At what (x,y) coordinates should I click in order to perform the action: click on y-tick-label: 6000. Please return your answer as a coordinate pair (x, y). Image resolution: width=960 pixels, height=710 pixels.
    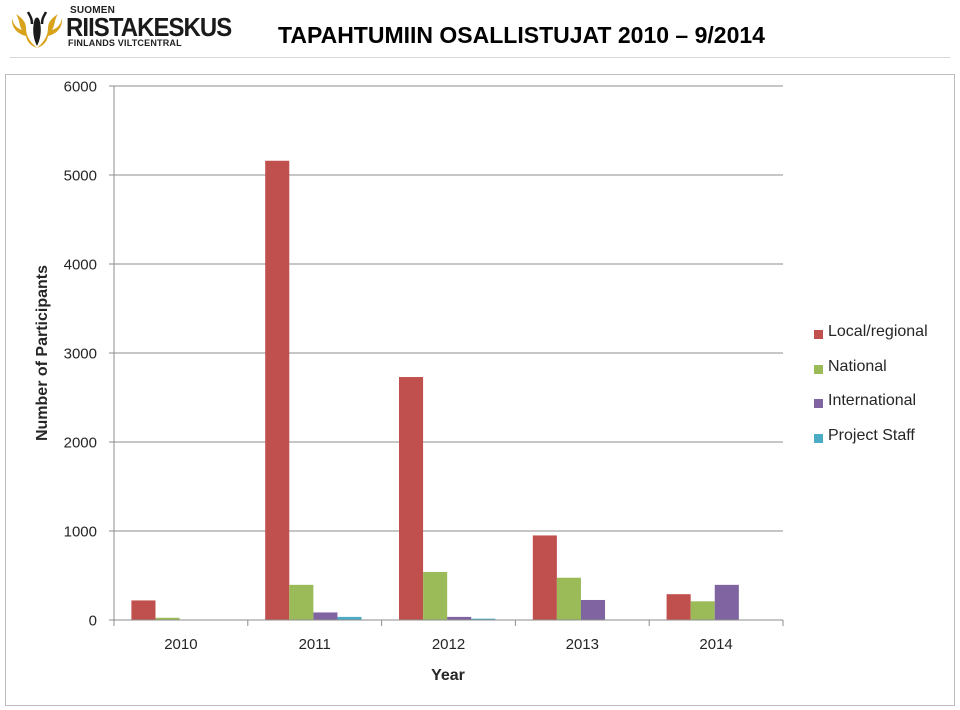
    Looking at the image, I should click on (80, 87).